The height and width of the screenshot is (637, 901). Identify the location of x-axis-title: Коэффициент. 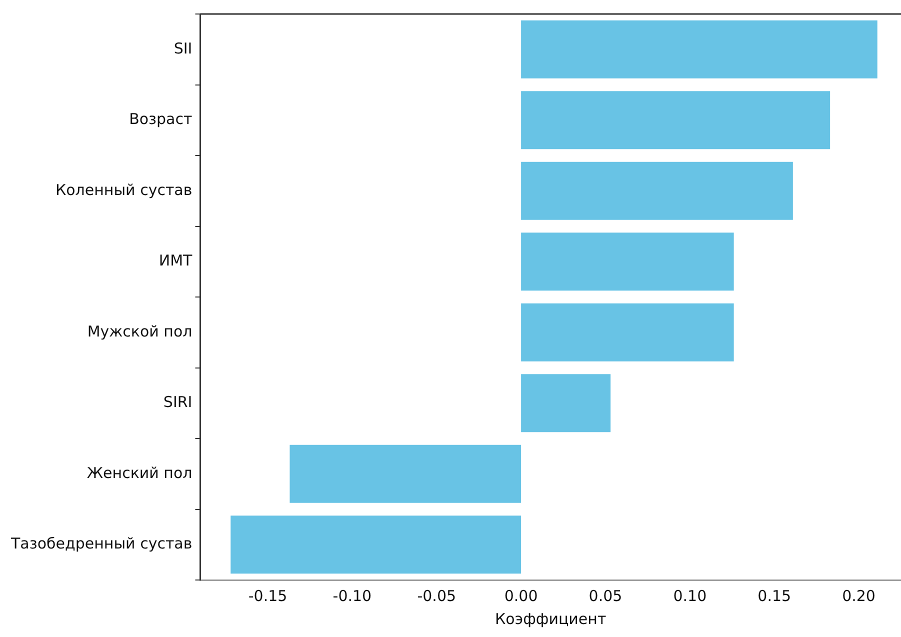
(550, 619).